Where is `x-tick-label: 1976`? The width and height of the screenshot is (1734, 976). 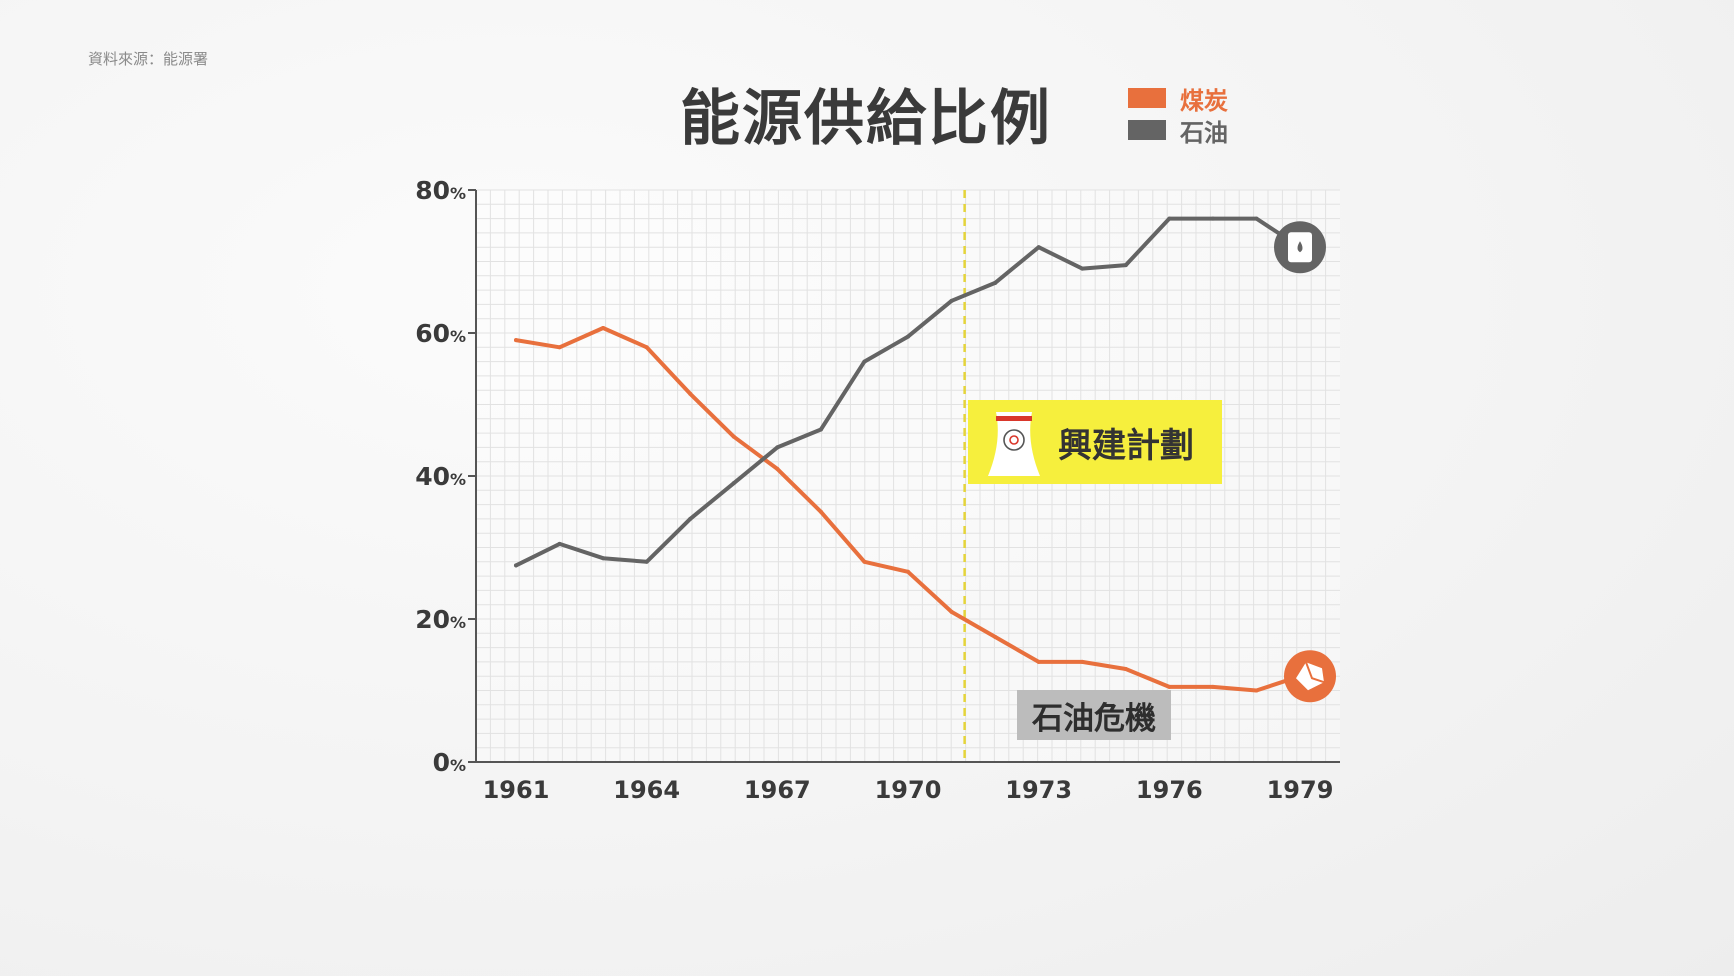 x-tick-label: 1976 is located at coordinates (1169, 790).